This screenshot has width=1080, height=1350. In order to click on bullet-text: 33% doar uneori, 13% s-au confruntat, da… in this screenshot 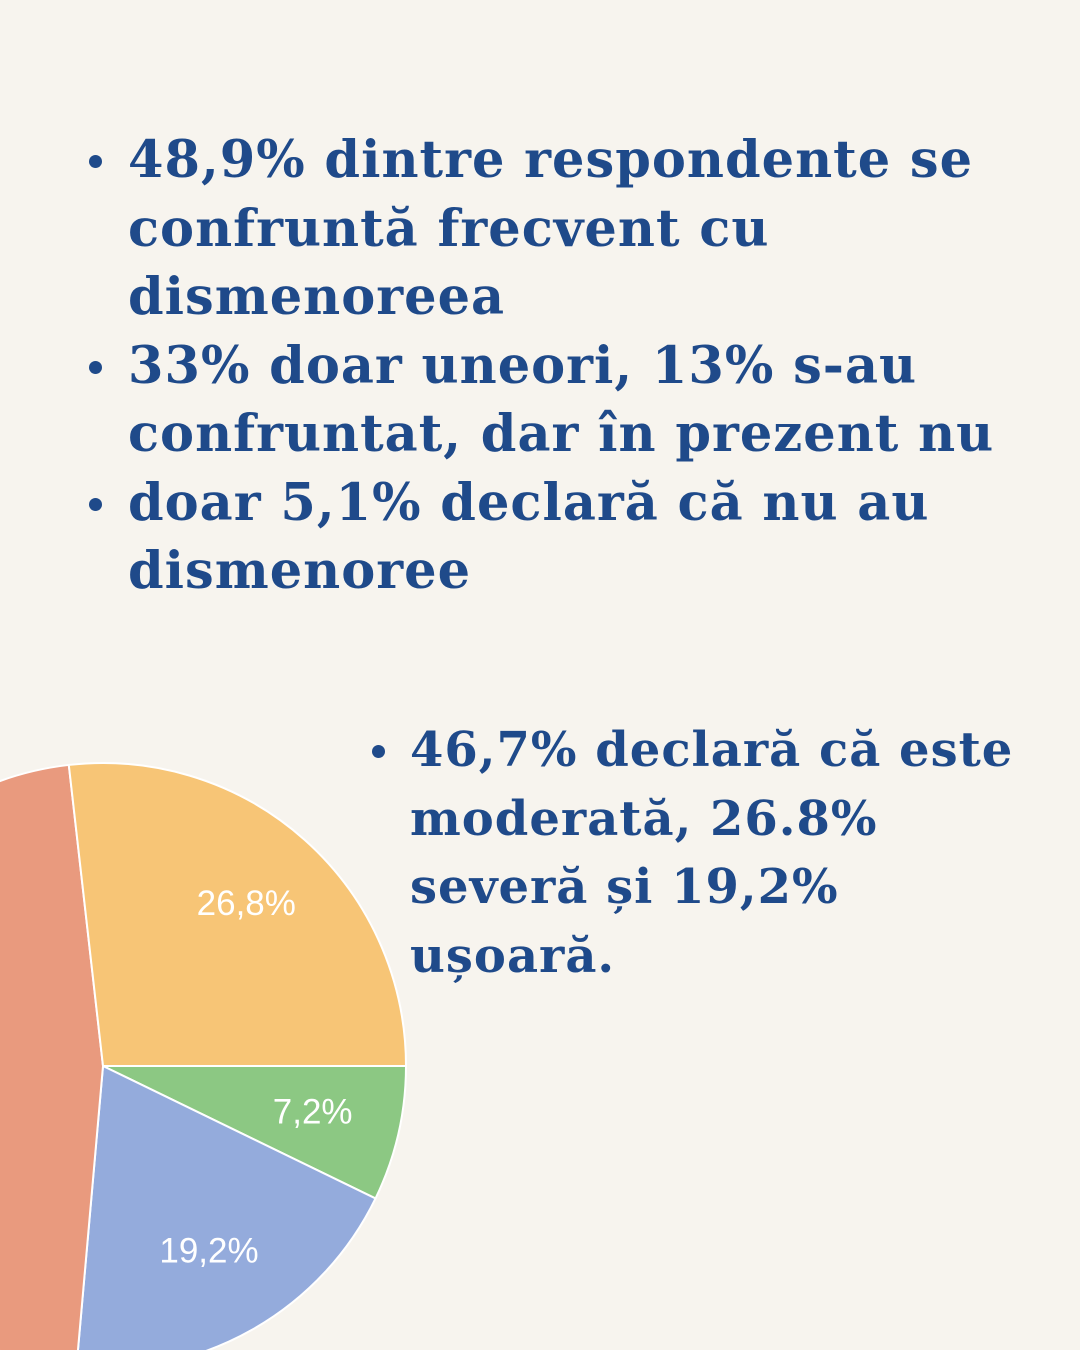, I will do `click(561, 400)`.